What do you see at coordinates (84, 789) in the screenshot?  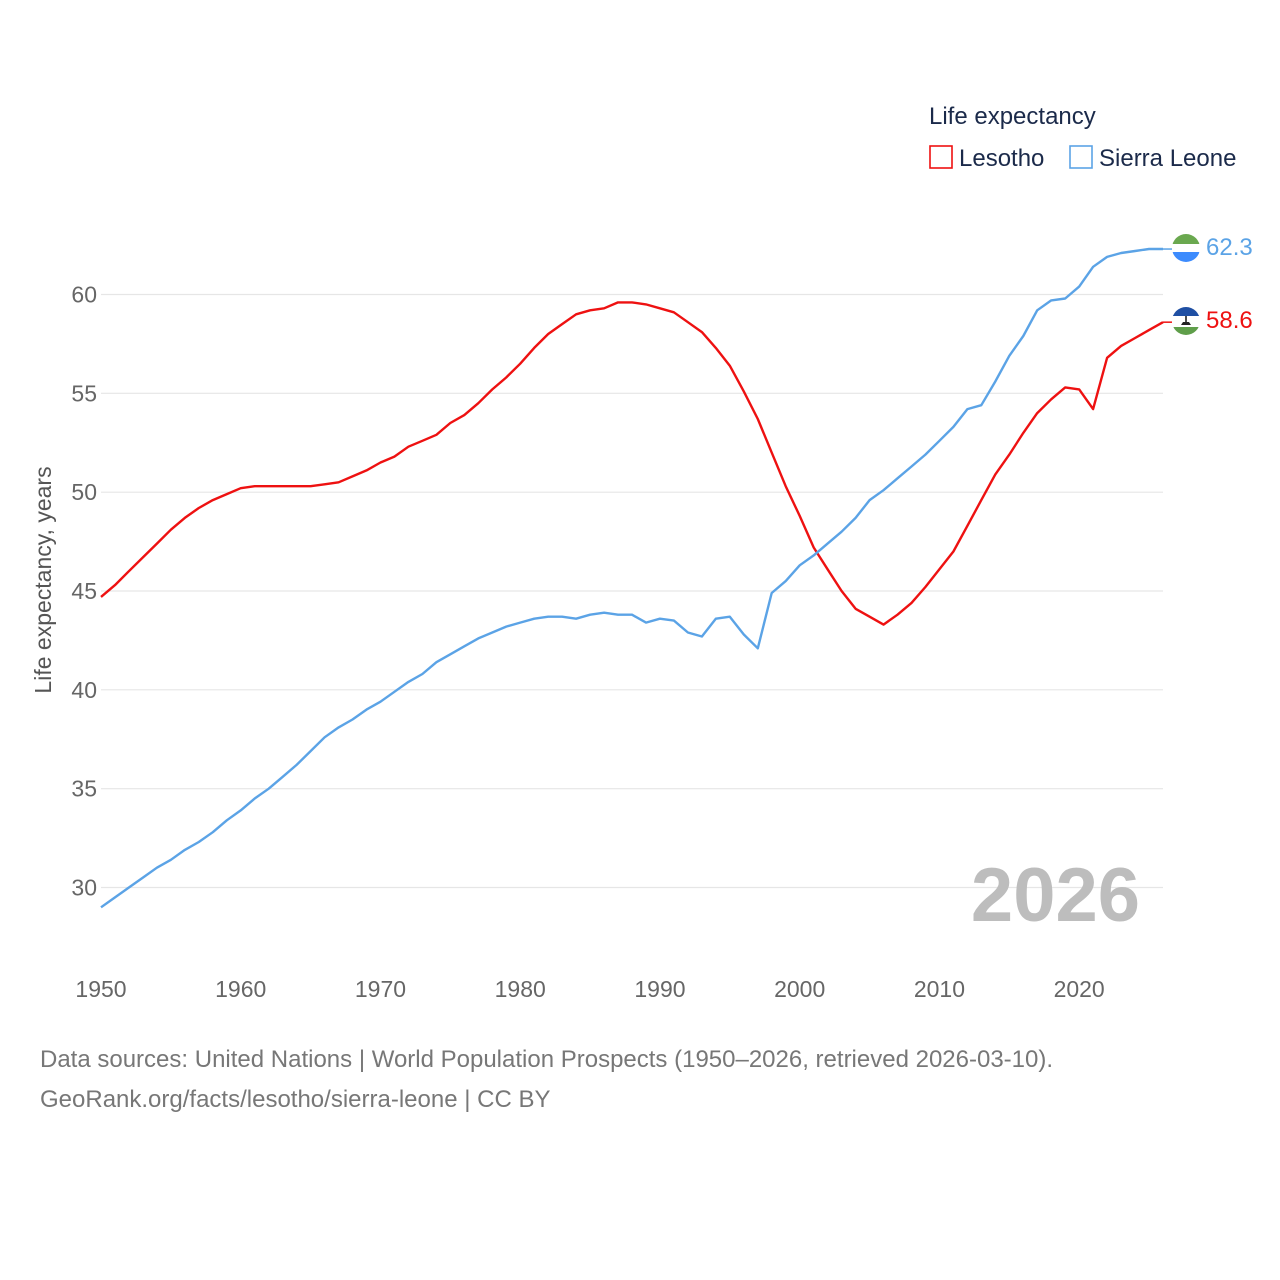 I see `y-tick-35: 35` at bounding box center [84, 789].